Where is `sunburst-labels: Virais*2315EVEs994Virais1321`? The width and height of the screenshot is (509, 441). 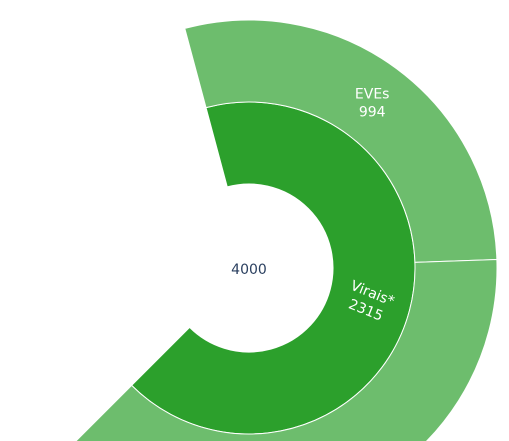
sunburst-labels: Virais*2315EVEs994Virais1321 is located at coordinates (371, 206).